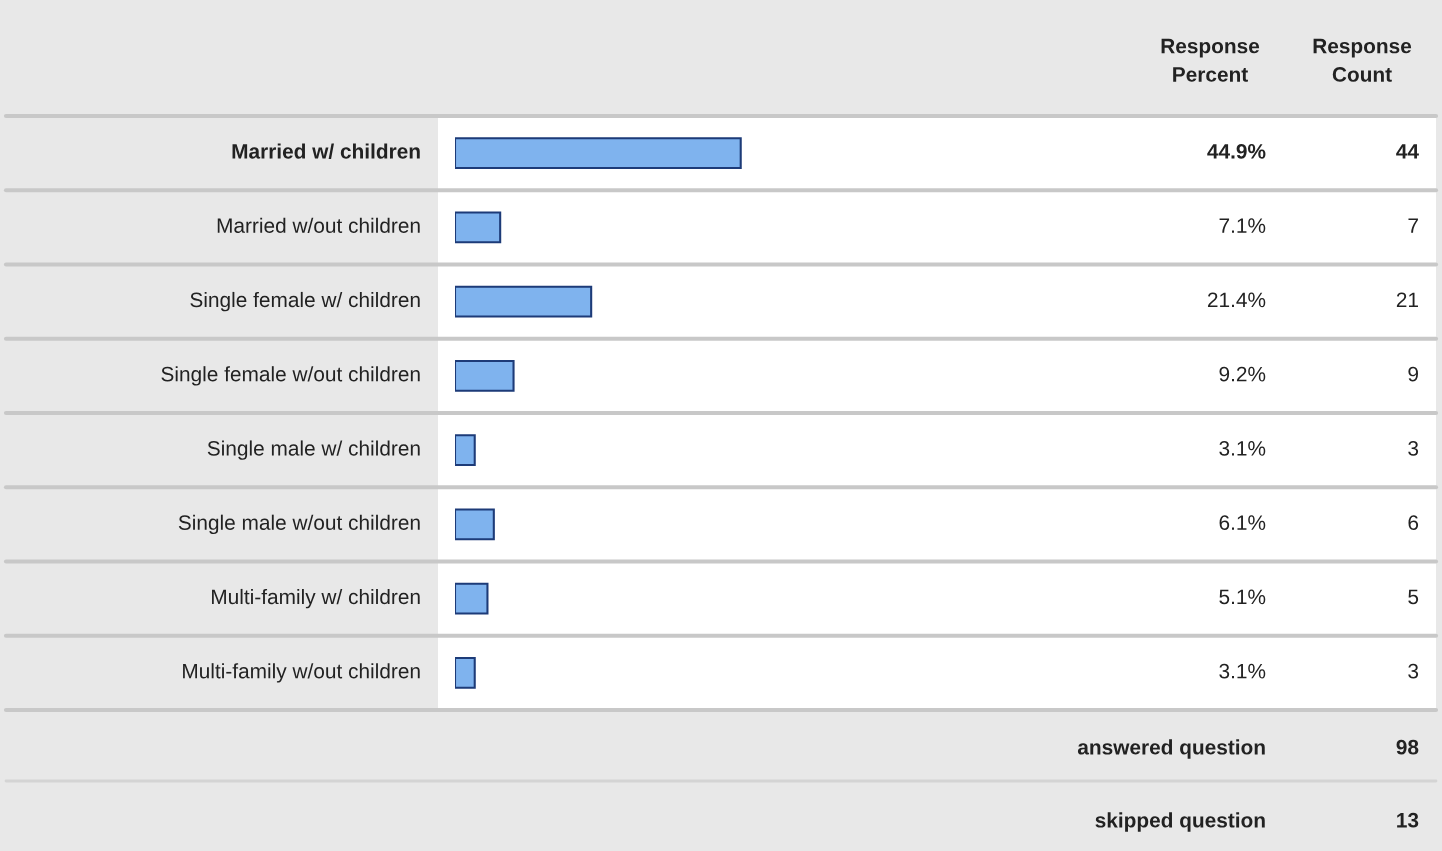  I want to click on text: 98, so click(1407, 747).